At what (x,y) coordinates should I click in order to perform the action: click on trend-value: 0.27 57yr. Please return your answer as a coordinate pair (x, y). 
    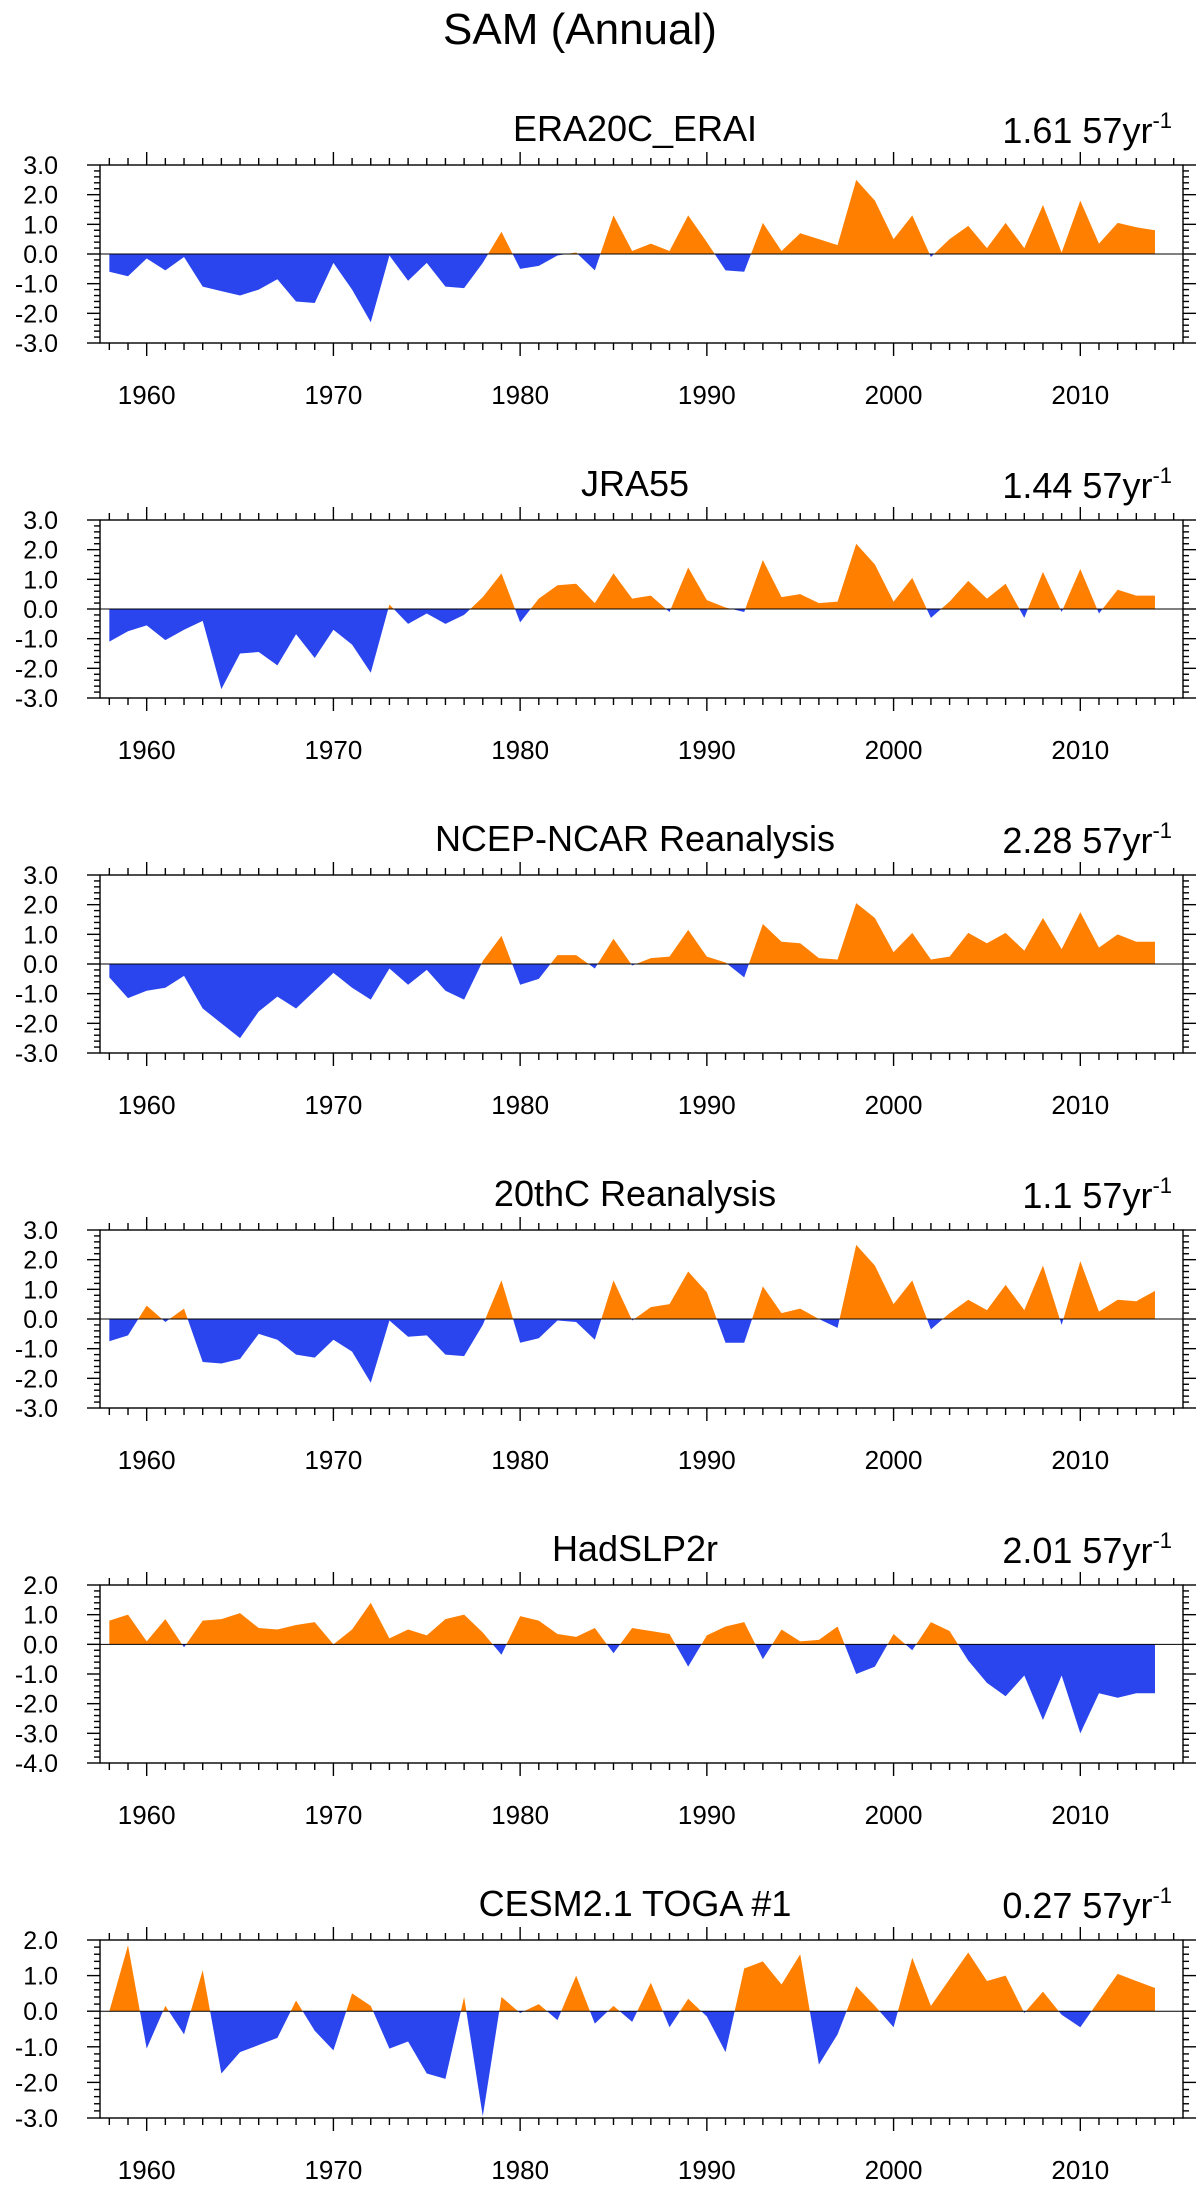
    Looking at the image, I should click on (1077, 1905).